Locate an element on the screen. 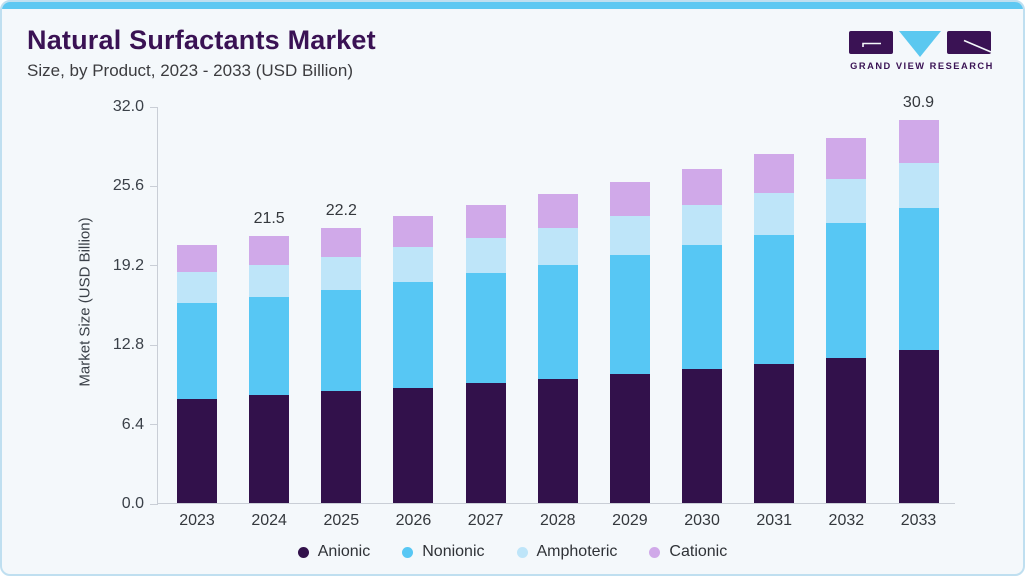  bar-segment-cationic-2032 is located at coordinates (846, 159).